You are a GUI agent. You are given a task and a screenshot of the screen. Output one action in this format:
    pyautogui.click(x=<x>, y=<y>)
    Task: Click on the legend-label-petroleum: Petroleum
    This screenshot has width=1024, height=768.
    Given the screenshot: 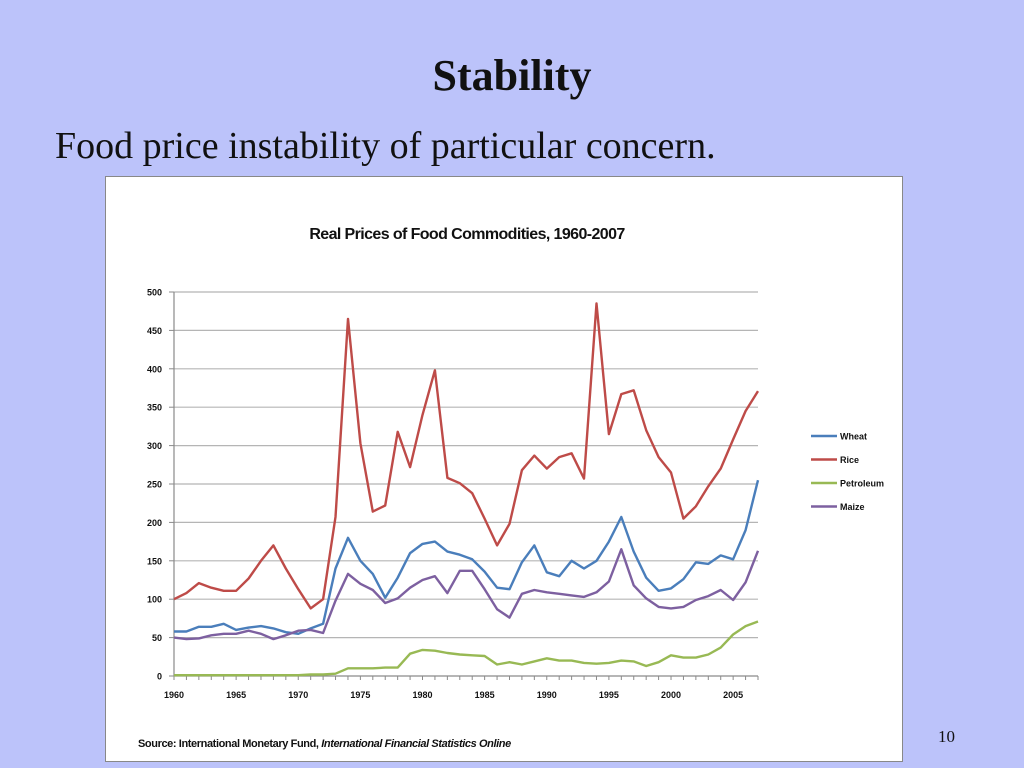 What is the action you would take?
    pyautogui.click(x=862, y=484)
    